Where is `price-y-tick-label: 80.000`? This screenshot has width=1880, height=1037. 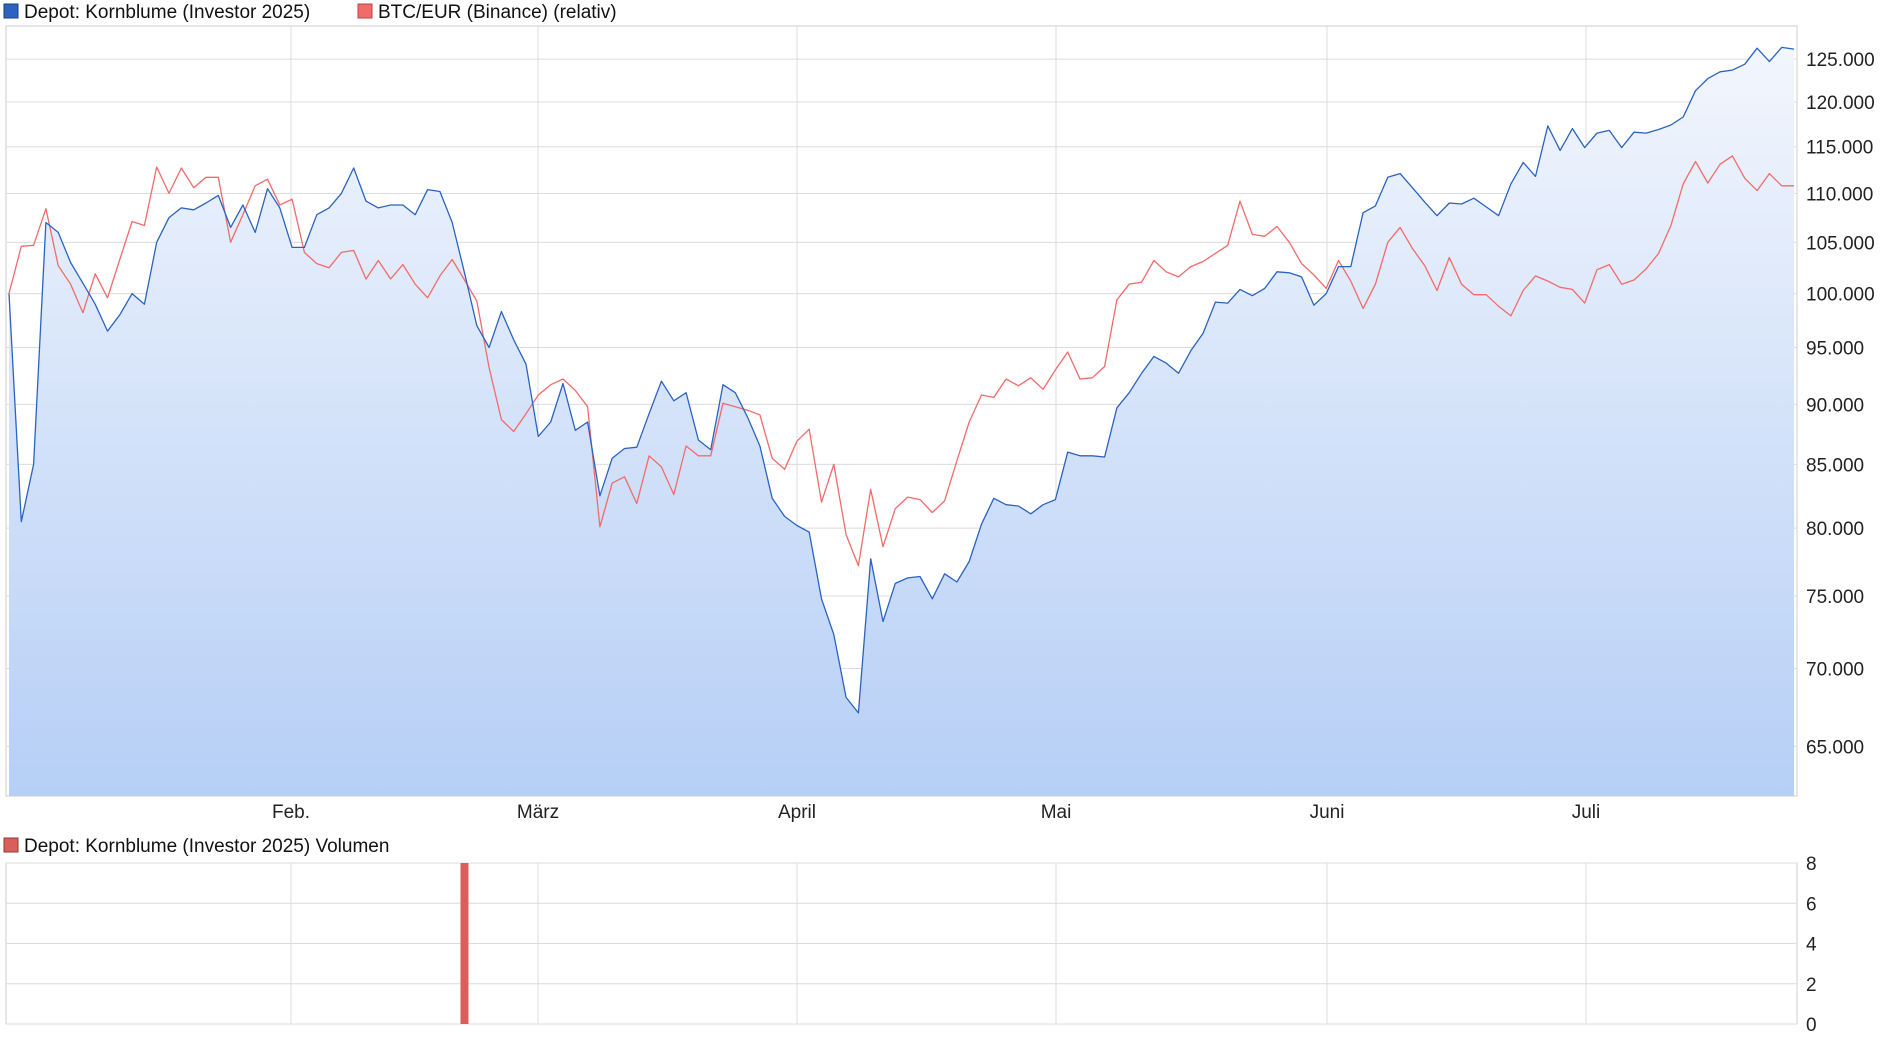
price-y-tick-label: 80.000 is located at coordinates (1835, 529).